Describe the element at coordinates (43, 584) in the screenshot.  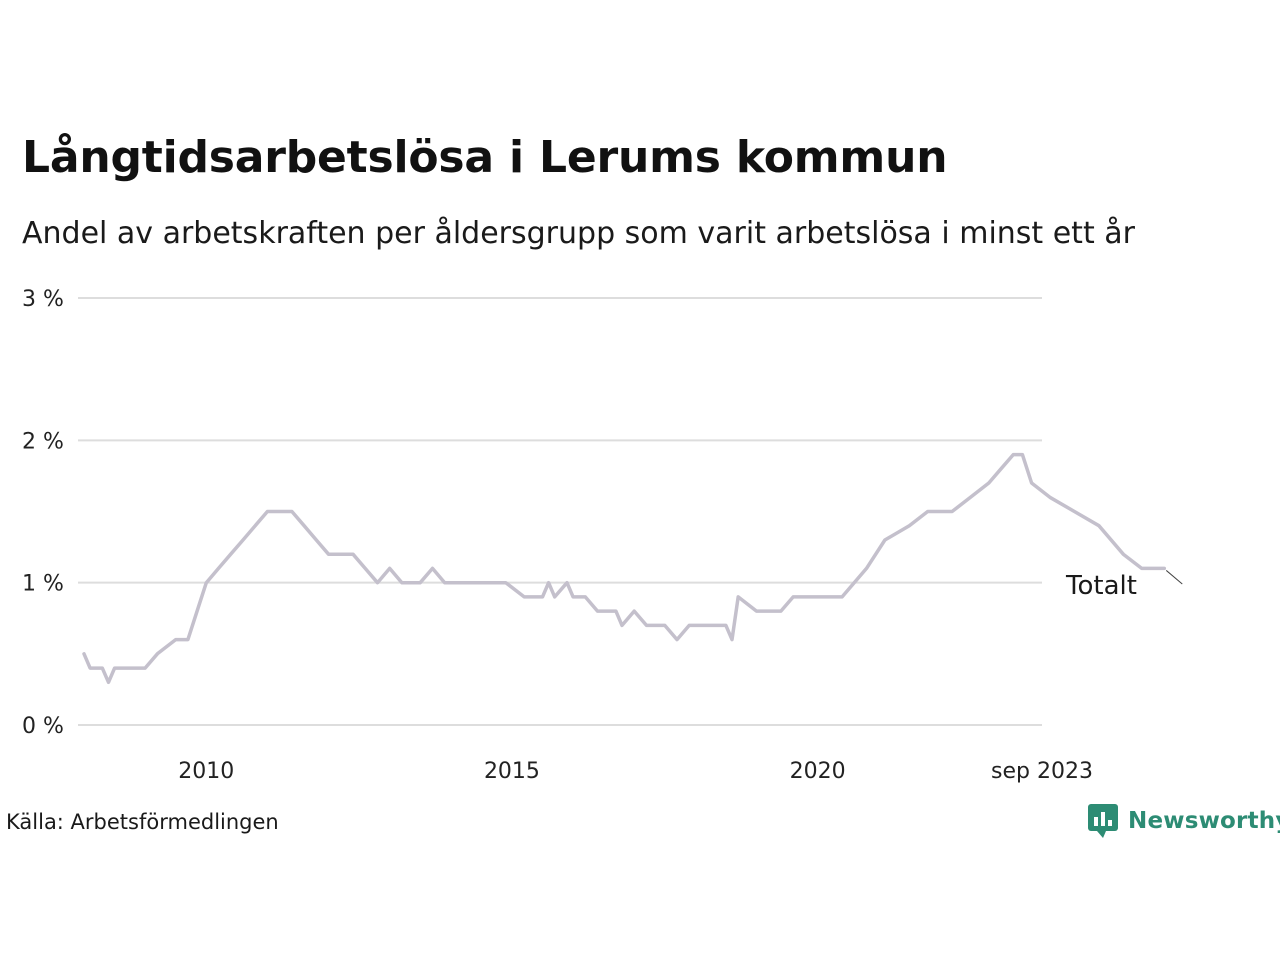
I see `y-tick-label: 1 %` at that location.